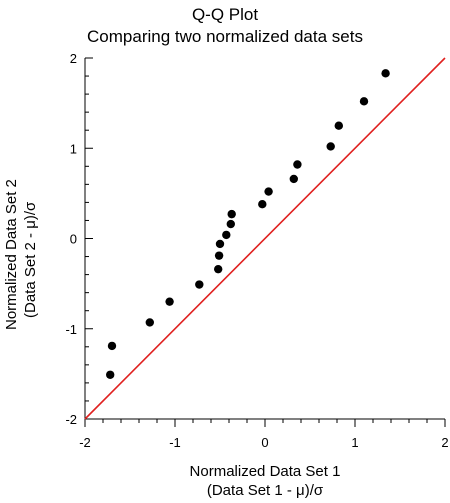 The height and width of the screenshot is (503, 450). What do you see at coordinates (71, 419) in the screenshot?
I see `y-tick-label: -2` at bounding box center [71, 419].